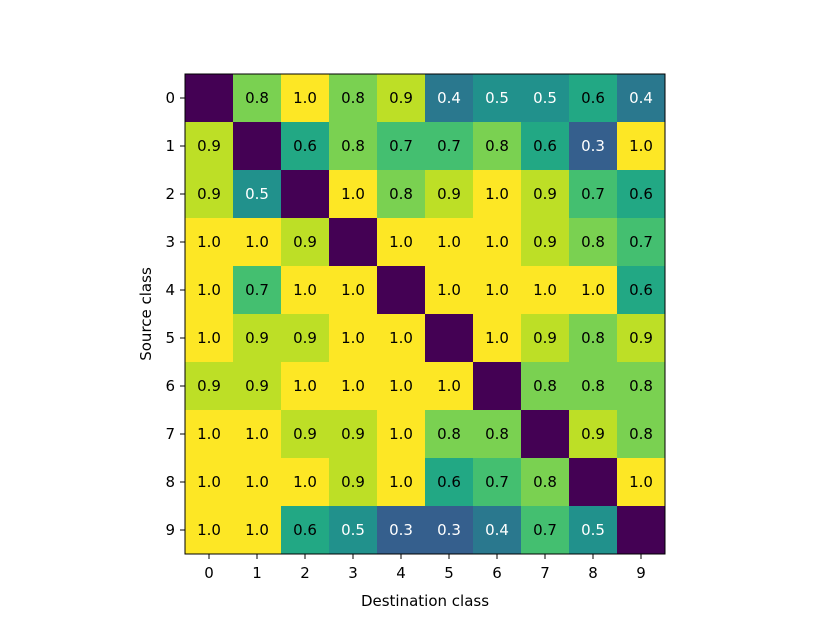  What do you see at coordinates (257, 290) in the screenshot?
I see `cell-value-r4-c1: 0.7` at bounding box center [257, 290].